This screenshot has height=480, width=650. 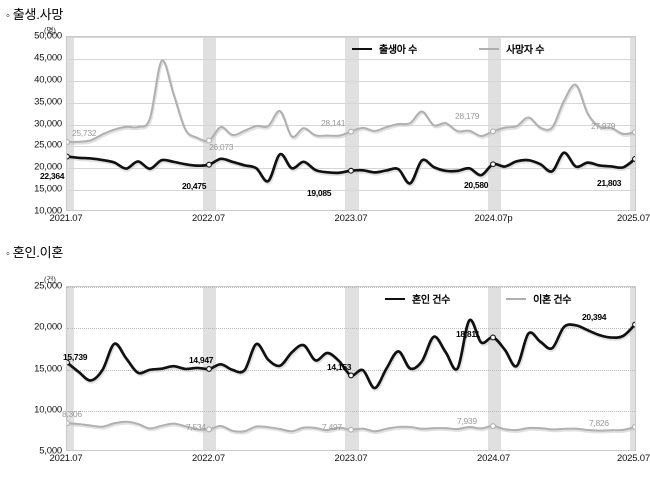 What do you see at coordinates (31, 369) in the screenshot?
I see `marriage-divorce-y-axis: 5,000 10,000 15,000 20,000 25,000` at bounding box center [31, 369].